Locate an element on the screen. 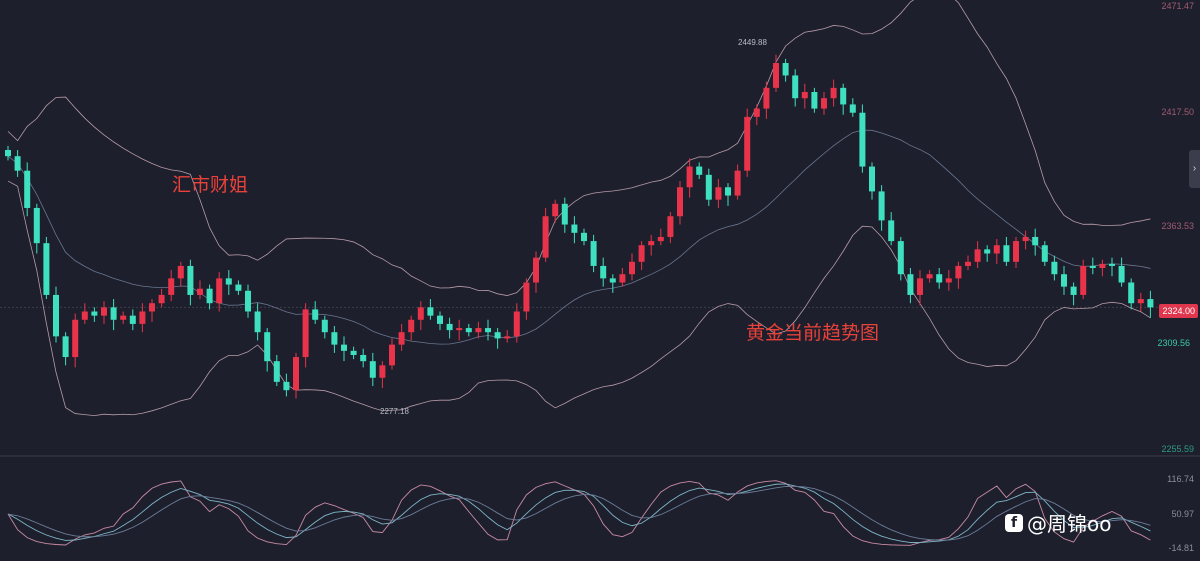  last-price-label: 2324.00 is located at coordinates (1178, 311).